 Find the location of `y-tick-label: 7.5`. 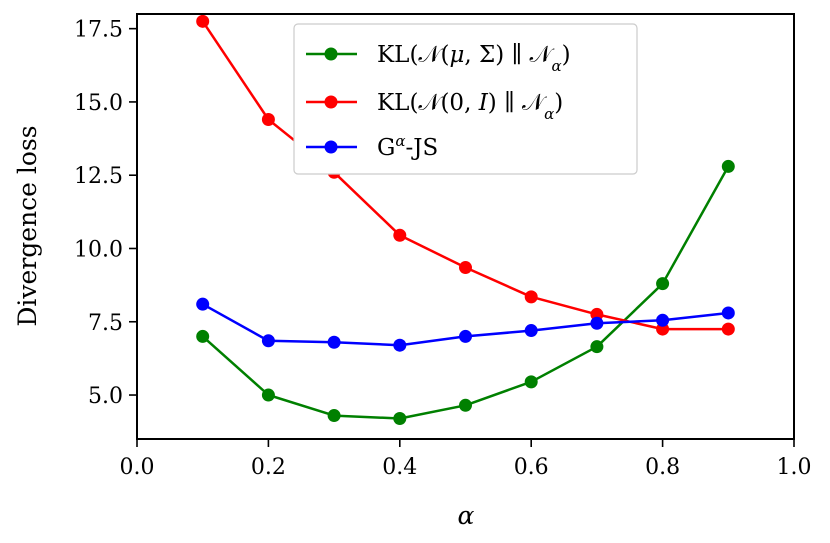

y-tick-label: 7.5 is located at coordinates (105, 323).